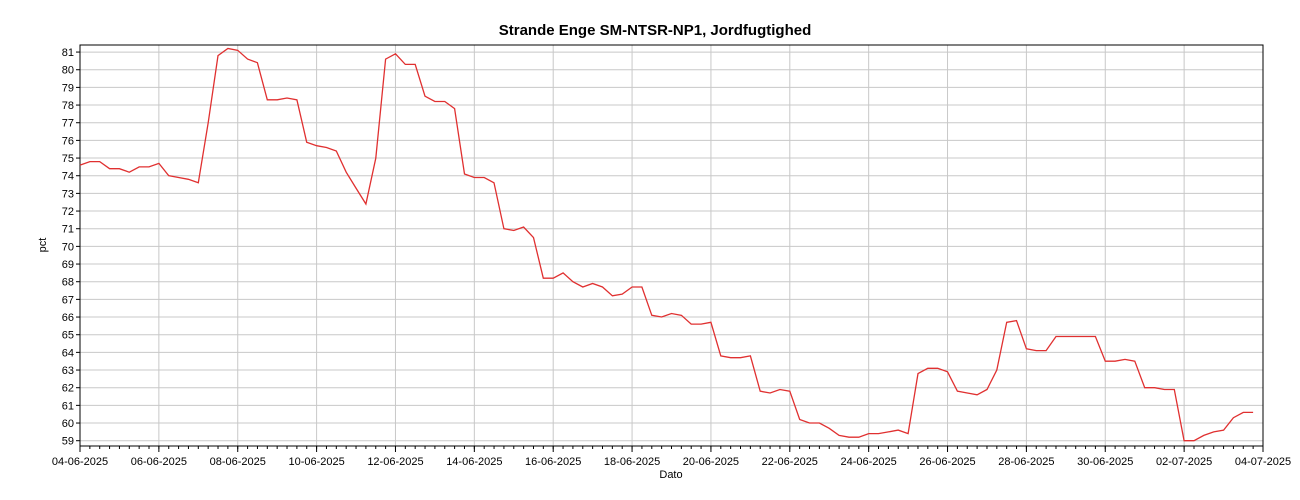 The image size is (1300, 500). What do you see at coordinates (553, 462) in the screenshot?
I see `x-tick-label: 16-06-2025` at bounding box center [553, 462].